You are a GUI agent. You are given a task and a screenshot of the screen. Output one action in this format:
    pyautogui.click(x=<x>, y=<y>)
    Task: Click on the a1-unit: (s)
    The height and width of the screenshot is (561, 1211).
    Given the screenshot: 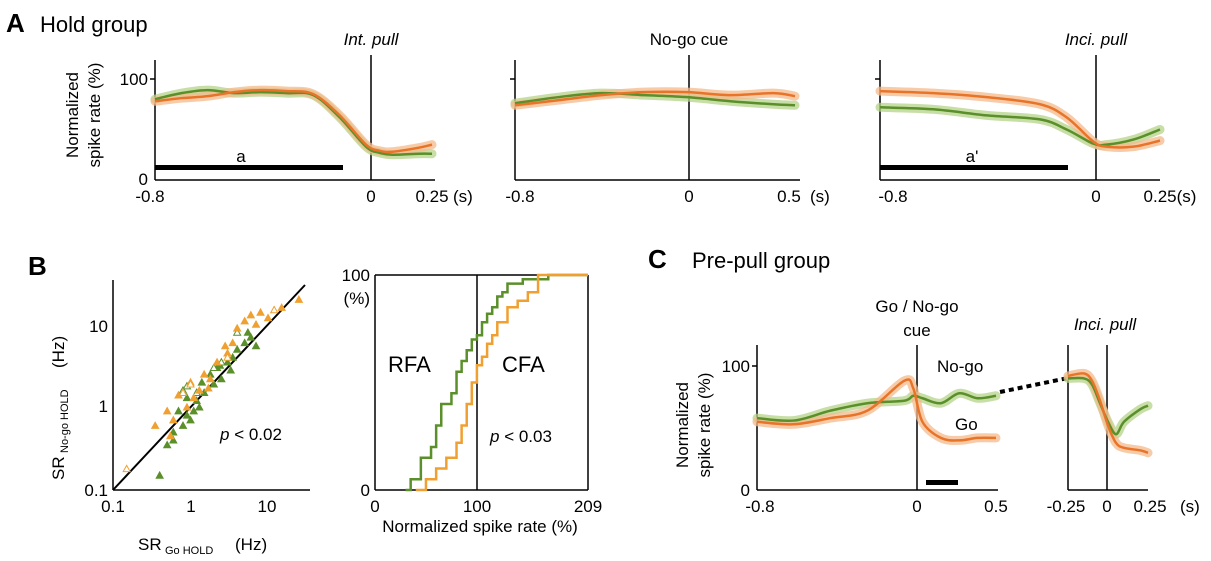 What is the action you would take?
    pyautogui.click(x=463, y=196)
    